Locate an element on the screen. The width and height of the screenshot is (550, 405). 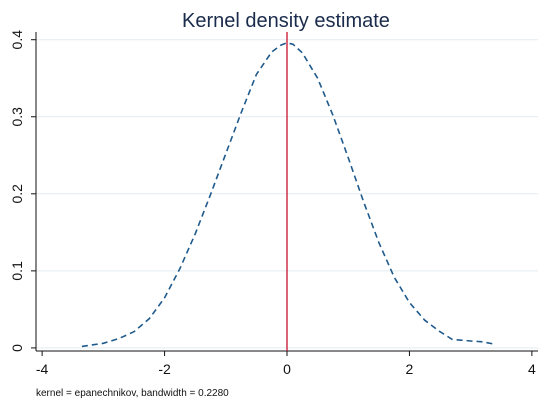
y-tick-label-2: 0.2 is located at coordinates (17, 194).